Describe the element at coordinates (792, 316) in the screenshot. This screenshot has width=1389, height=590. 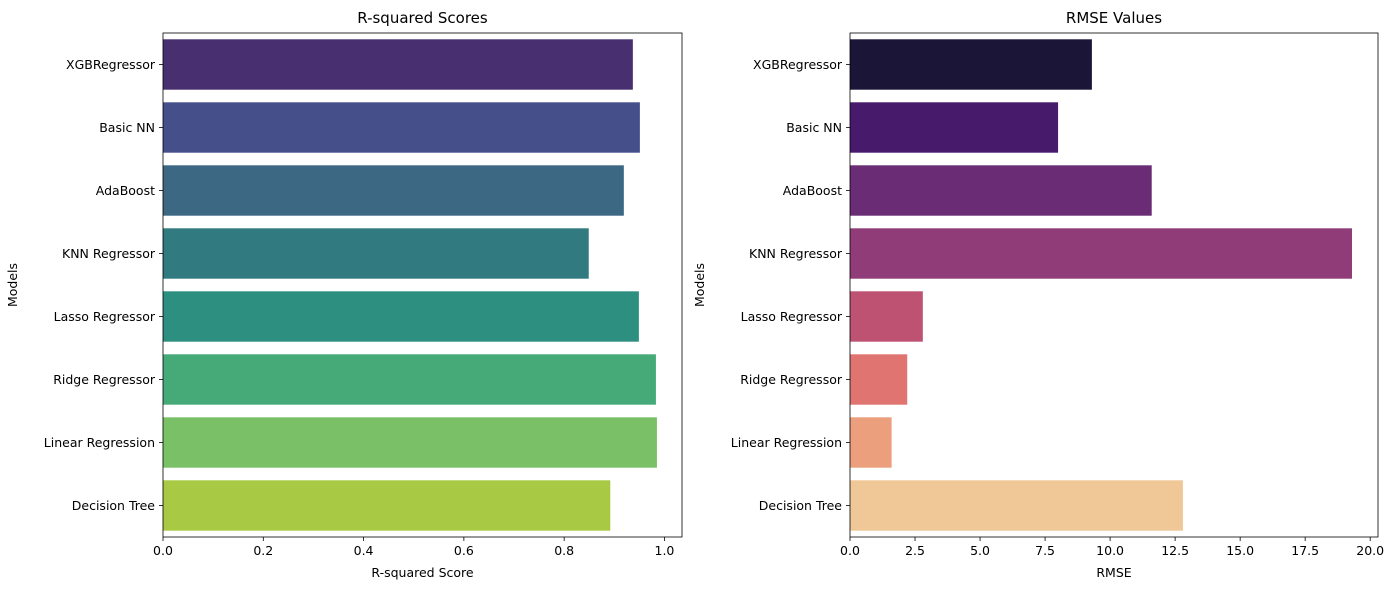
I see `rmse-ytick-label-lasso-regressor: Lasso Regressor` at that location.